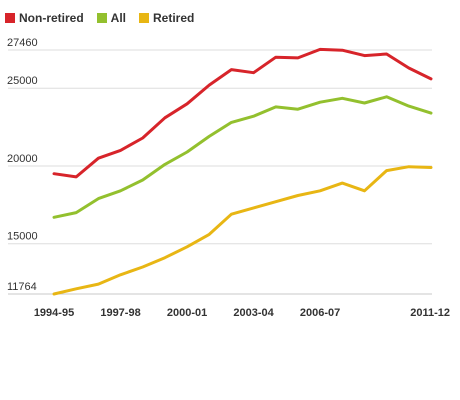 The height and width of the screenshot is (400, 460). I want to click on x-tick-label: 2006-07, so click(320, 313).